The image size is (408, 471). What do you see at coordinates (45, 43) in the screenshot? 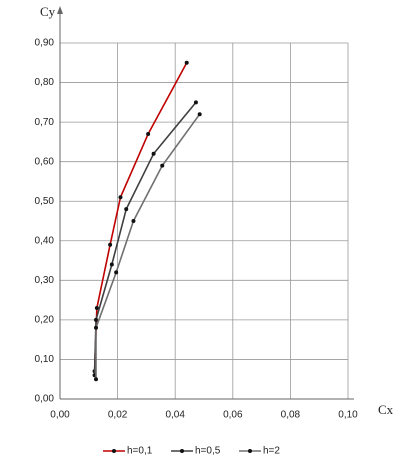
I see `y-tick-label: 0,90` at bounding box center [45, 43].